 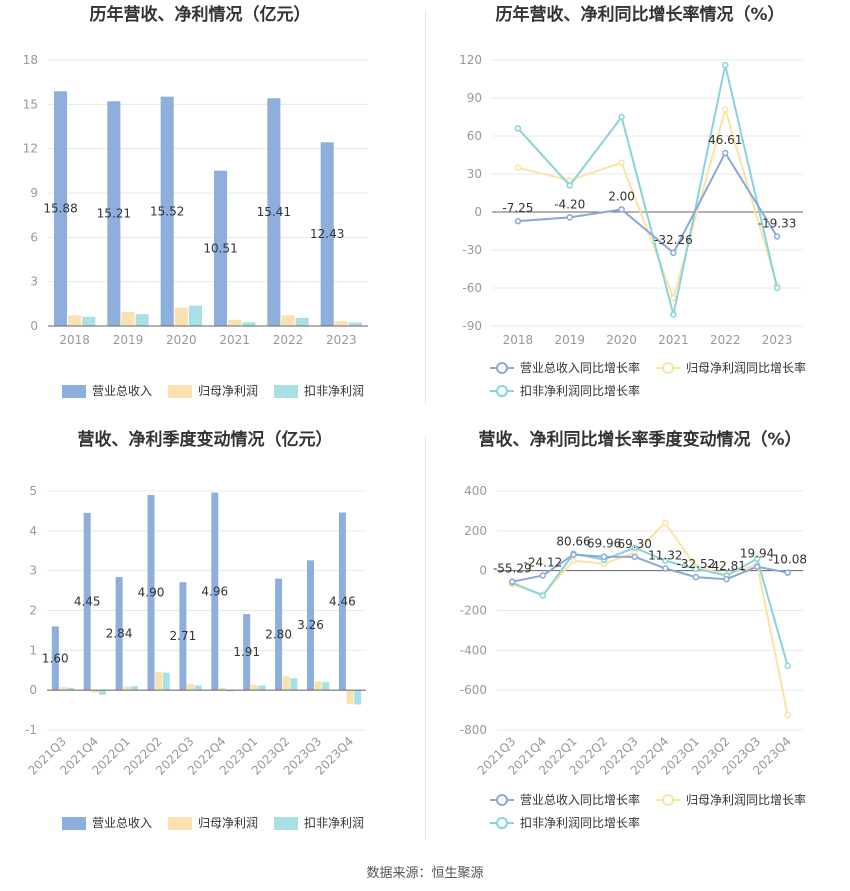 What do you see at coordinates (472, 288) in the screenshot?
I see `y-tick-label: -60` at bounding box center [472, 288].